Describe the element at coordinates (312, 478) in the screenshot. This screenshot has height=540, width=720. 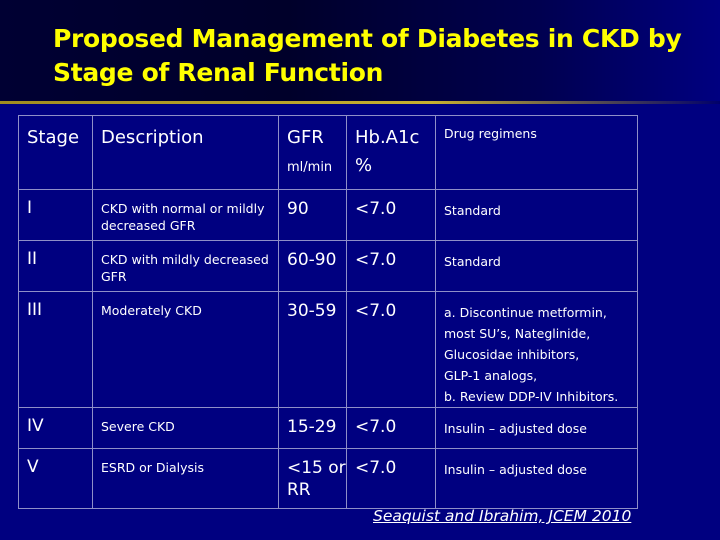
I see `gfr-cell: <15 or RR` at that location.